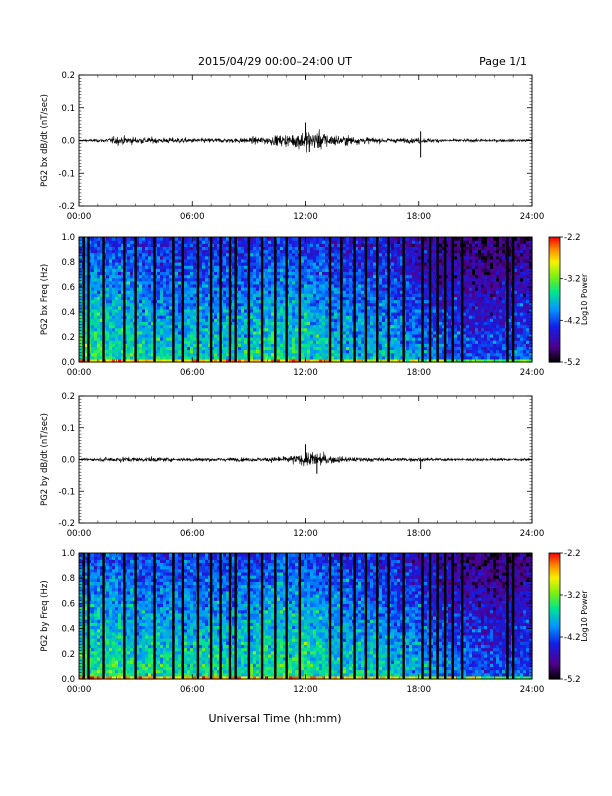 The image size is (612, 796). I want to click on y-tick-label: -0.1, so click(66, 174).